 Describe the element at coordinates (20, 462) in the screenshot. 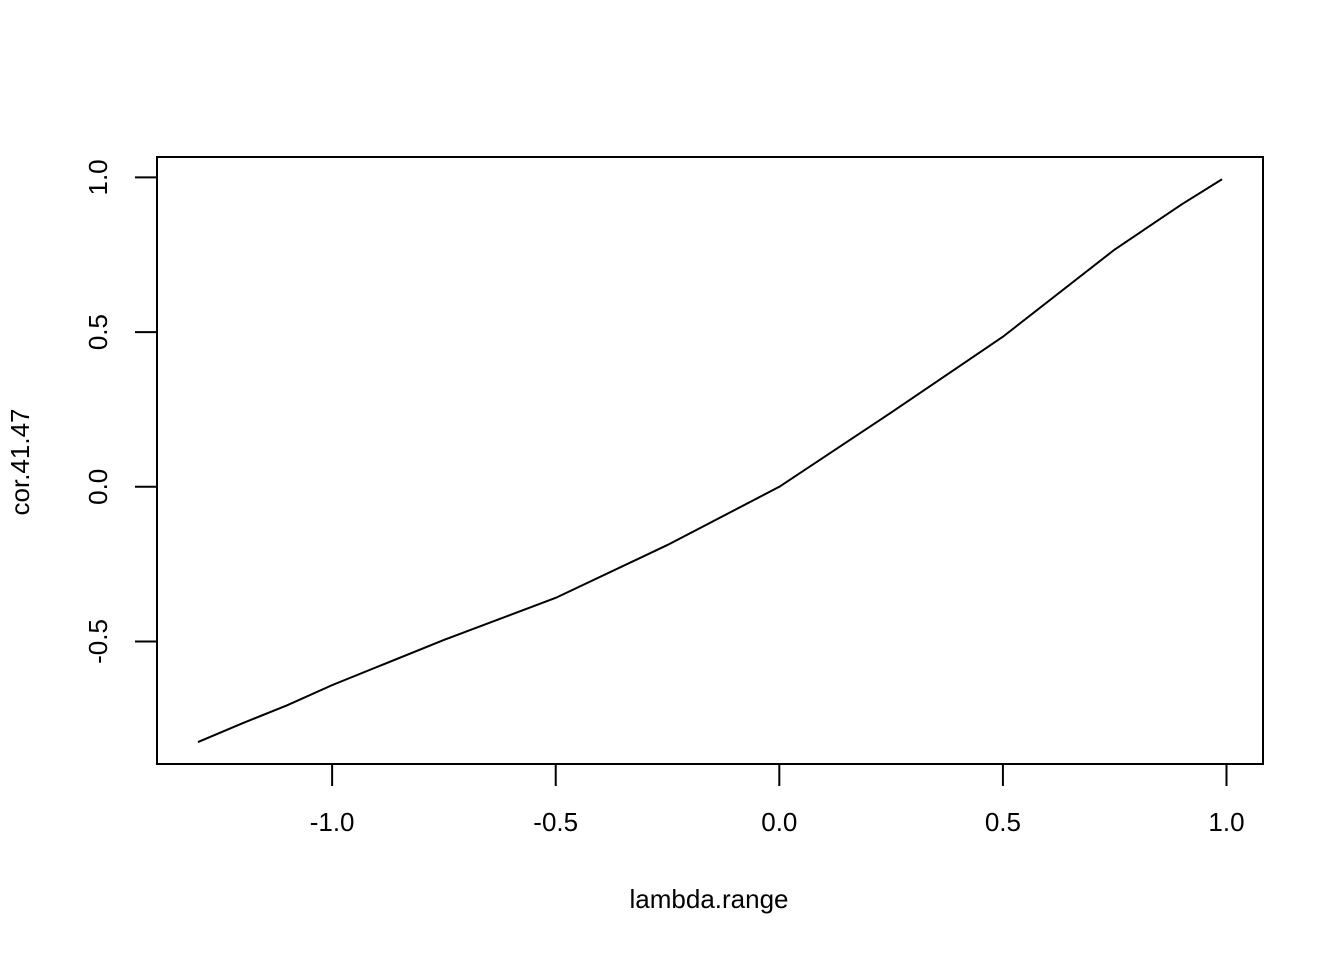

I see `y-axis-label: cor.41.47` at that location.